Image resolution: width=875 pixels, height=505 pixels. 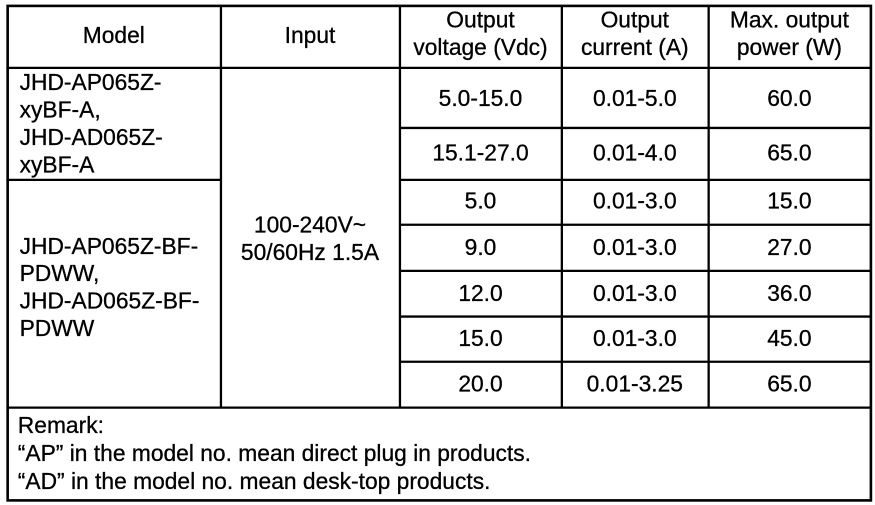 I want to click on svg-text: 50/60Hz 1.5A, so click(x=310, y=252).